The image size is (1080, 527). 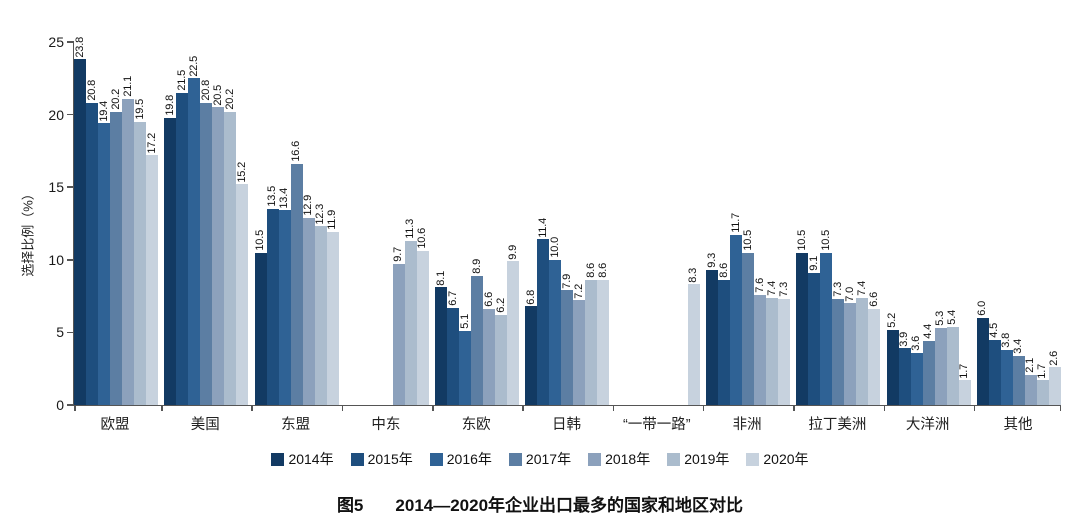 I want to click on bar-slot: 3.9, so click(x=904, y=223).